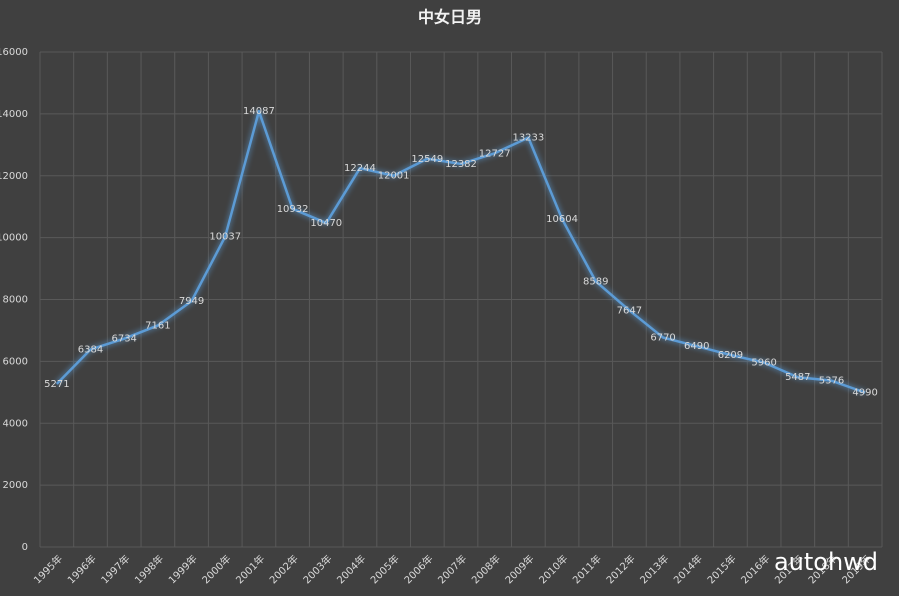  I want to click on data-label: 5271, so click(56, 384).